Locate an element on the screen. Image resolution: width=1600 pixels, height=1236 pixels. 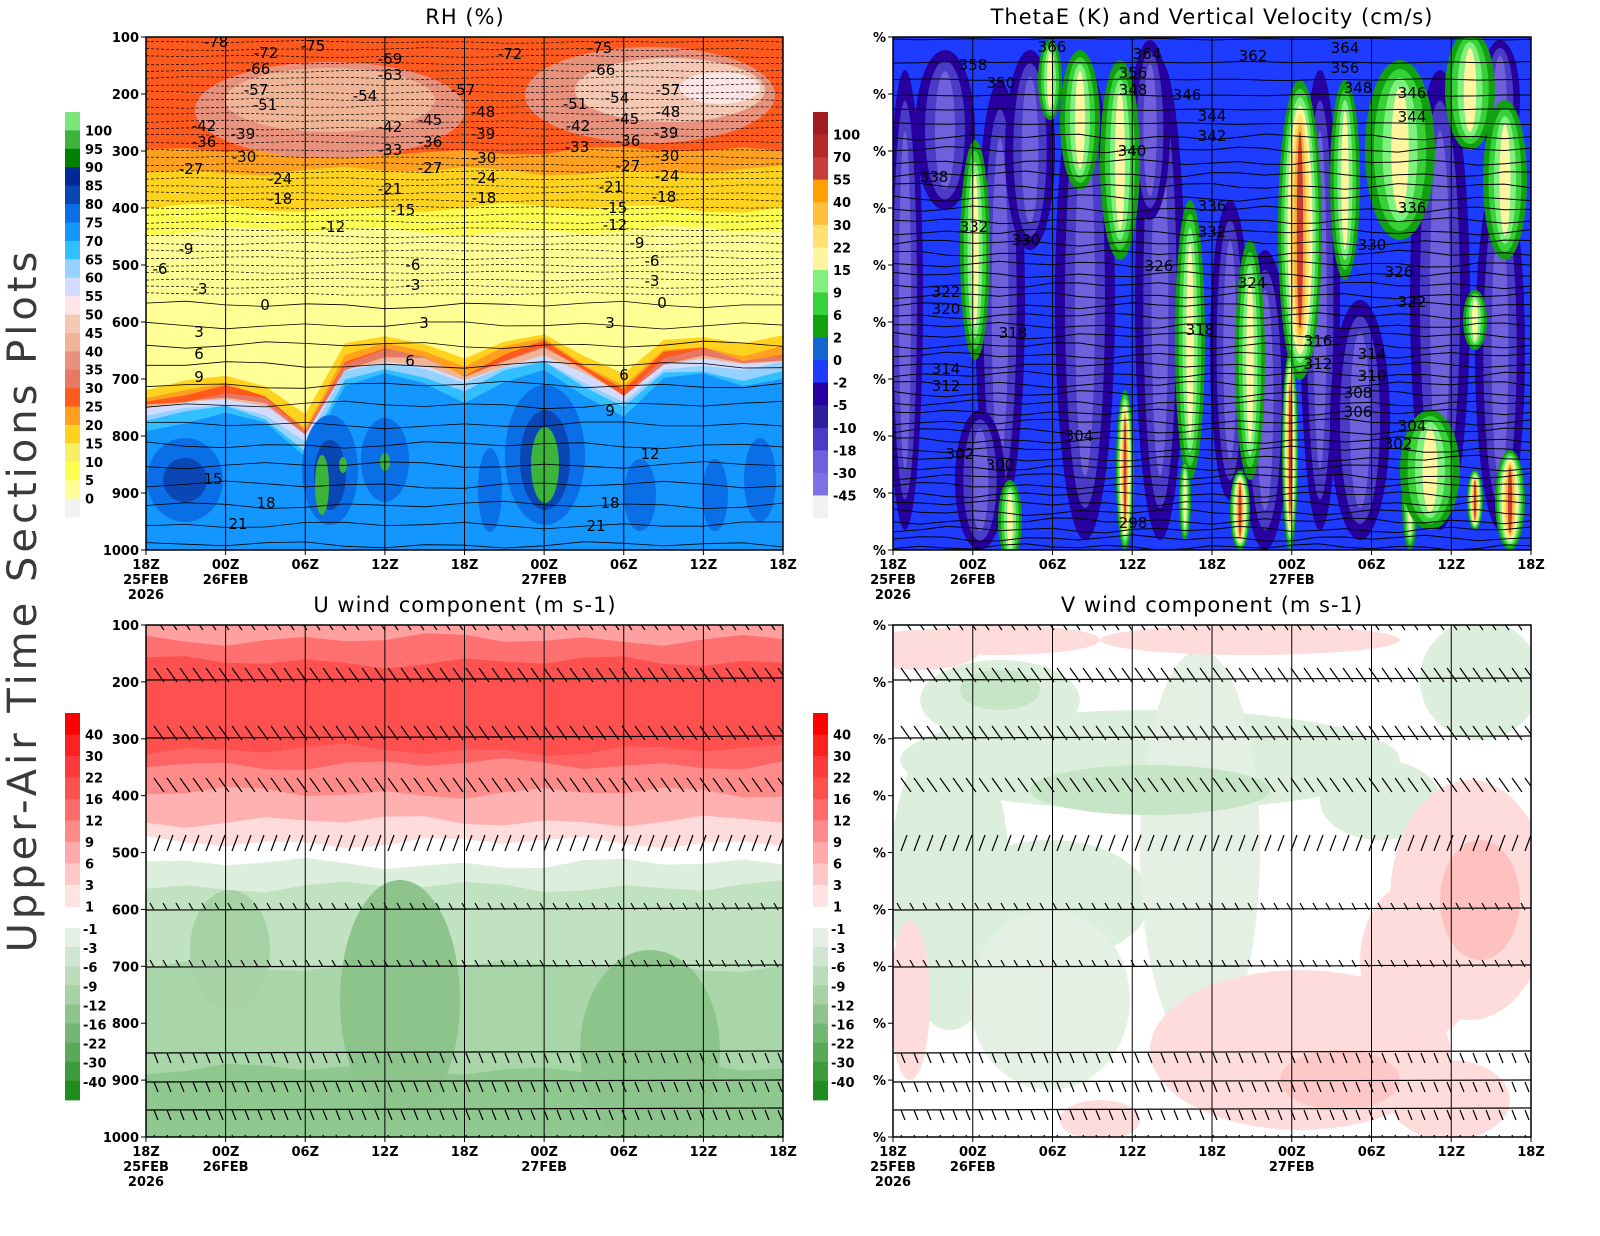
thetae-contour-label: 364 is located at coordinates (1345, 48).